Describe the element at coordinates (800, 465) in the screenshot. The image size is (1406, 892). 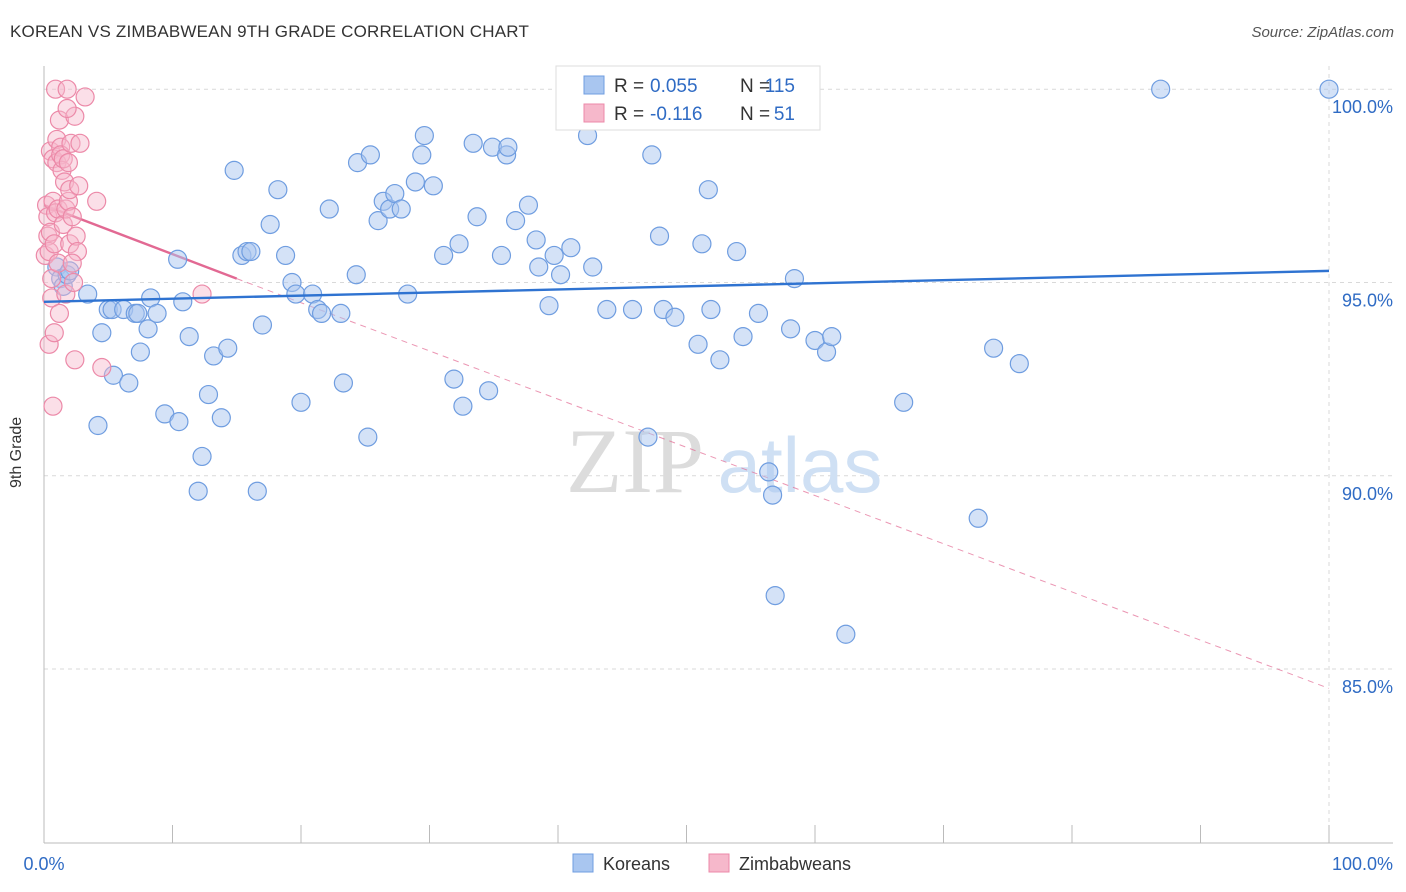
I see `watermark-atlas: atlas` at that location.